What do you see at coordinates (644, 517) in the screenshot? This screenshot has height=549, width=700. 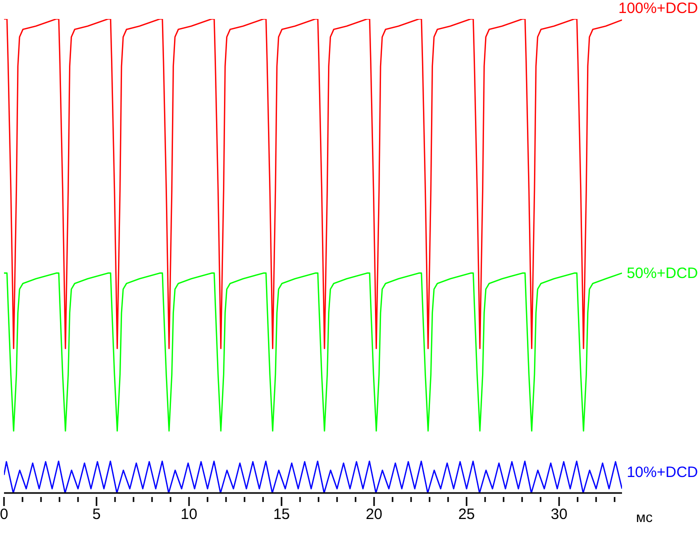 I see `x-axis-title: мс` at bounding box center [644, 517].